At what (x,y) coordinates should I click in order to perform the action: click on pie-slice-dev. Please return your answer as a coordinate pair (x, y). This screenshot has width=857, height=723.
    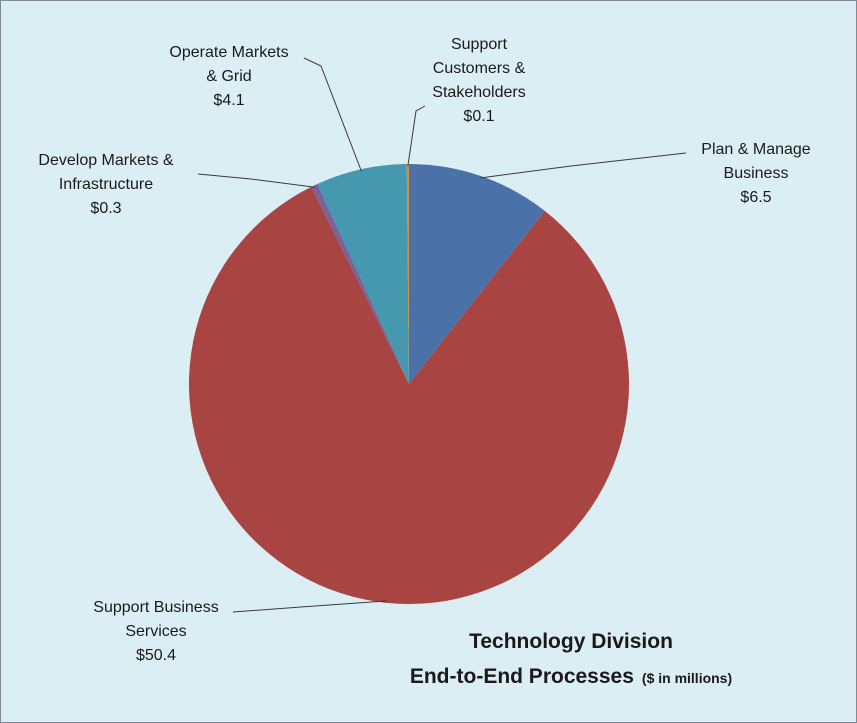
    Looking at the image, I should click on (360, 284).